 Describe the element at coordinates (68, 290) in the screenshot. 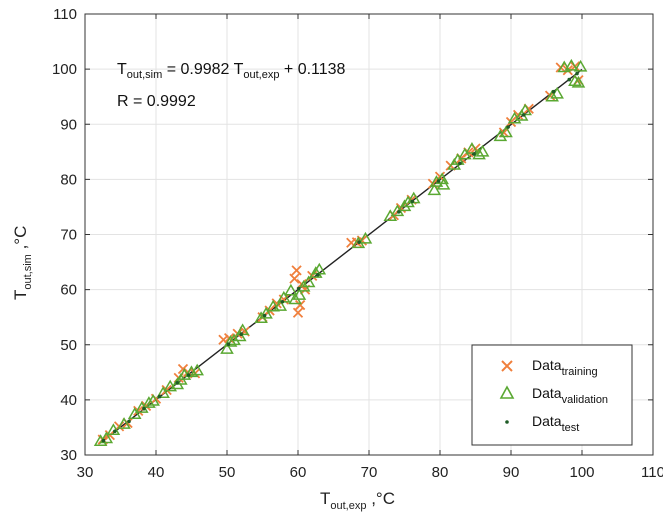

I see `y-tick-label: 60` at that location.